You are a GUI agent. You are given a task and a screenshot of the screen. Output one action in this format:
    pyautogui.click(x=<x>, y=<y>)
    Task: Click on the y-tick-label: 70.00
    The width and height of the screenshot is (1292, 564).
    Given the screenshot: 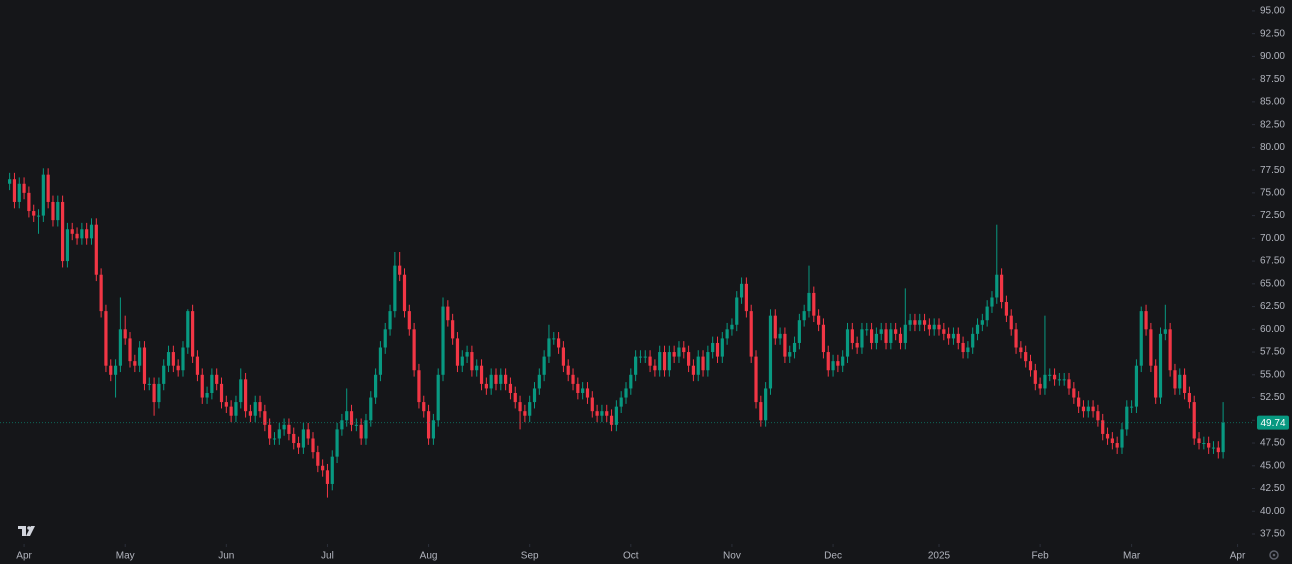 What is the action you would take?
    pyautogui.click(x=1272, y=238)
    